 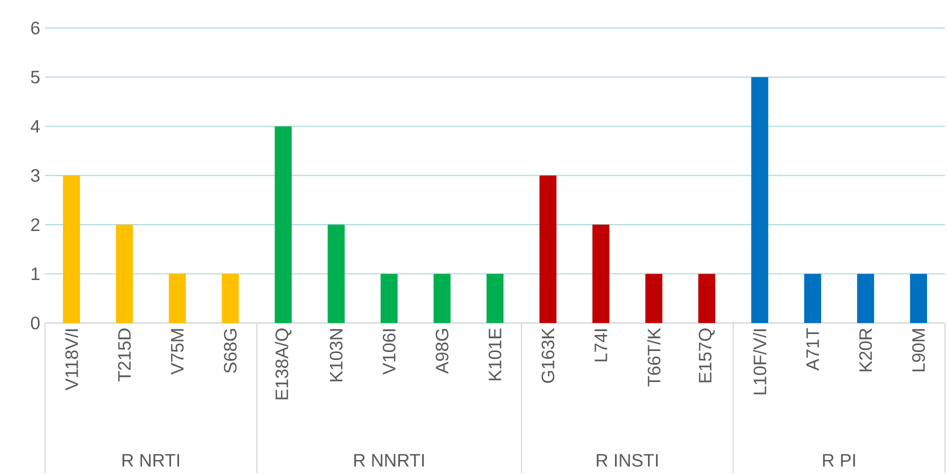 What do you see at coordinates (177, 352) in the screenshot?
I see `x-tick-label: V75M` at bounding box center [177, 352].